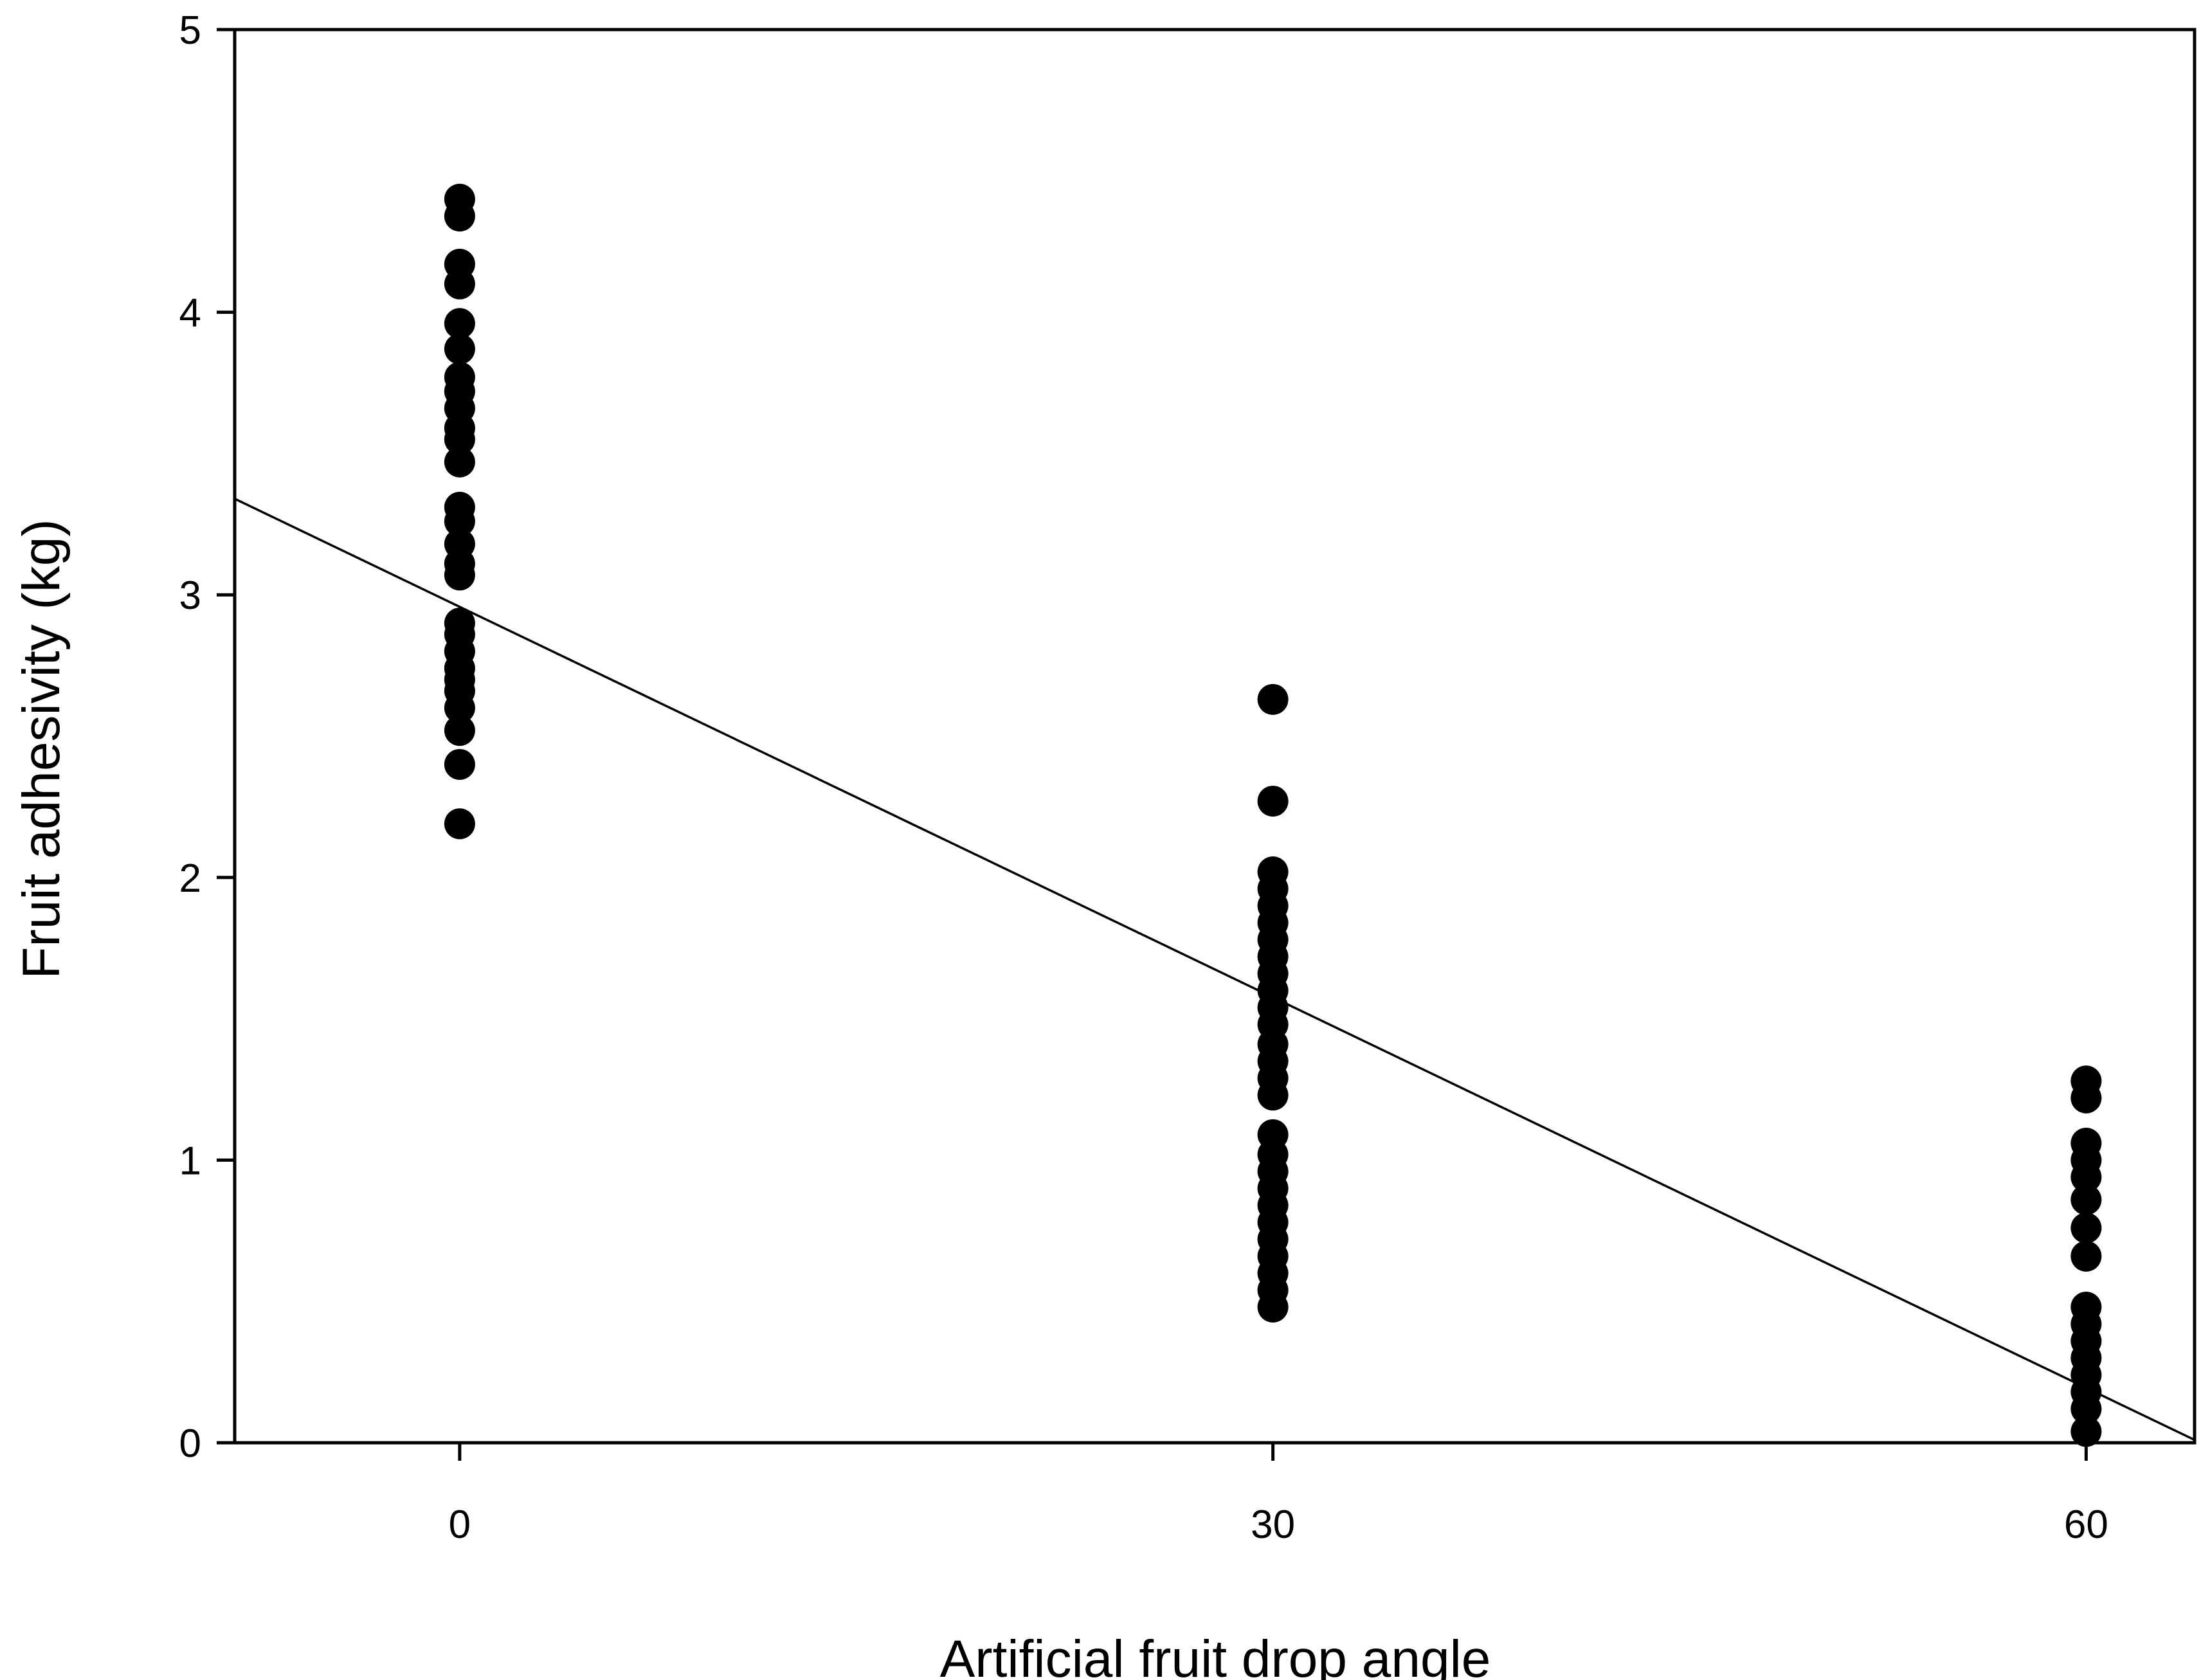 The image size is (2210, 1680). I want to click on y-tick-label: 2, so click(190, 878).